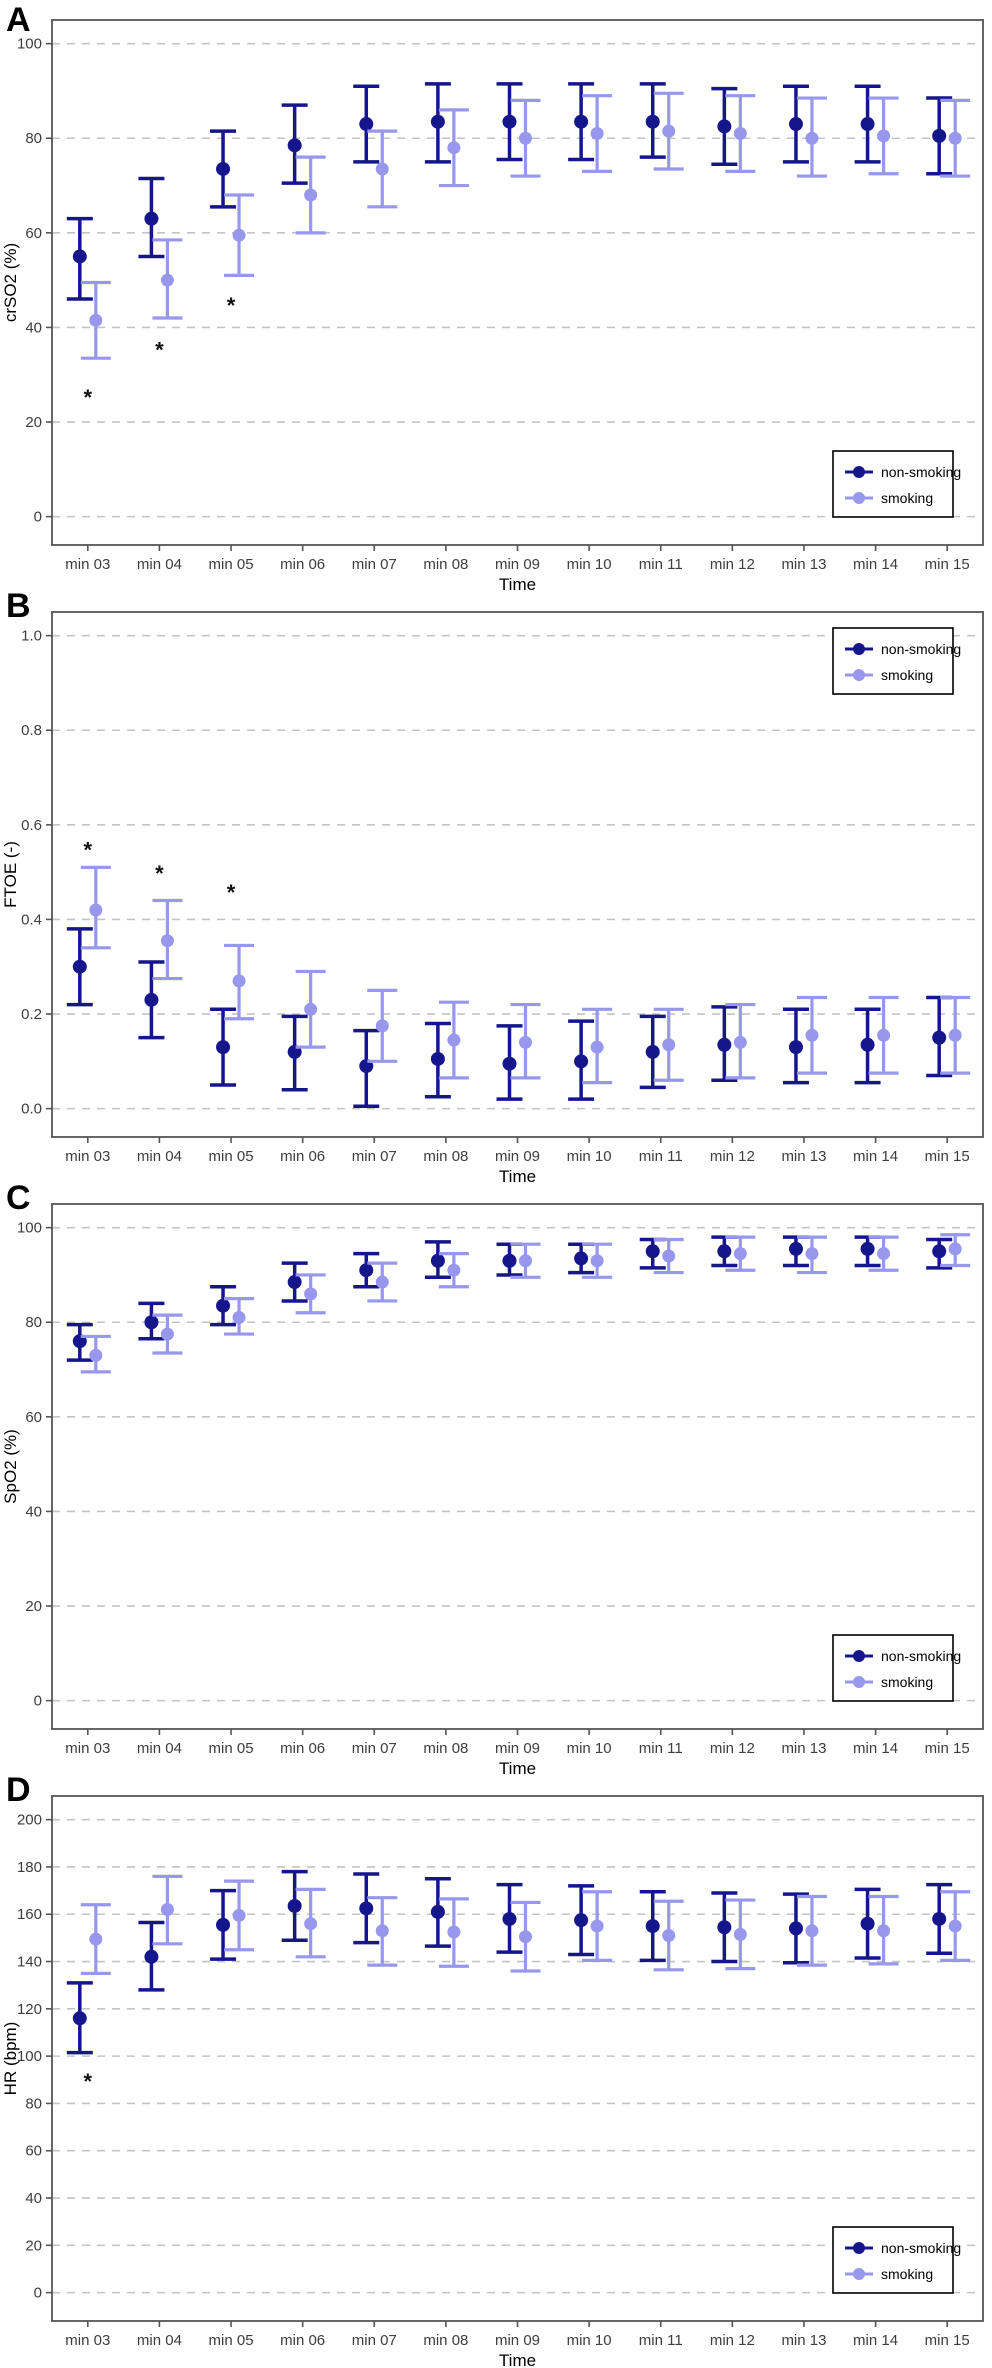  What do you see at coordinates (31, 636) in the screenshot?
I see `y-tick-label: 1.0` at bounding box center [31, 636].